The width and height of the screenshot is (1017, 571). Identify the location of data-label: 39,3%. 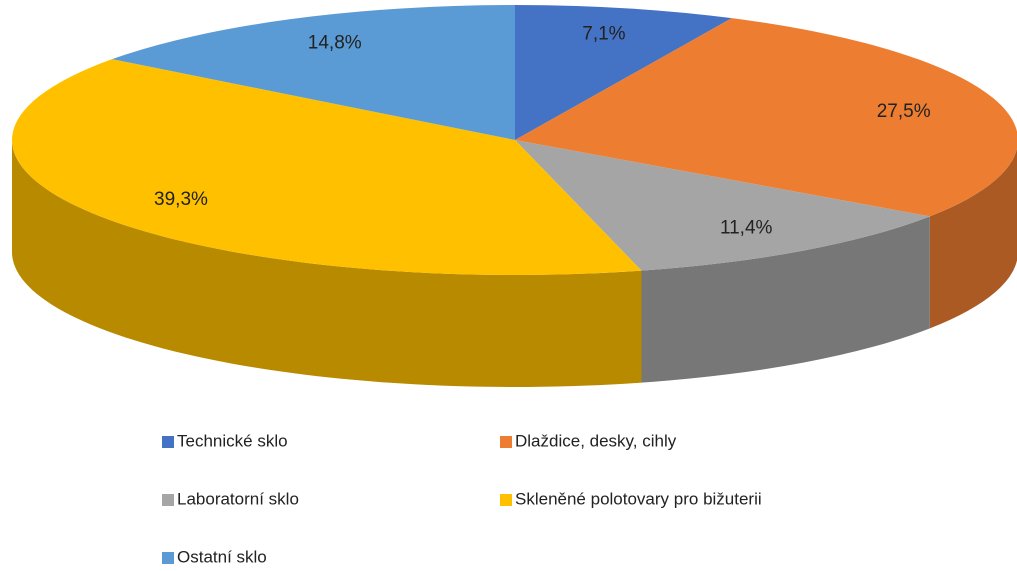
(181, 199).